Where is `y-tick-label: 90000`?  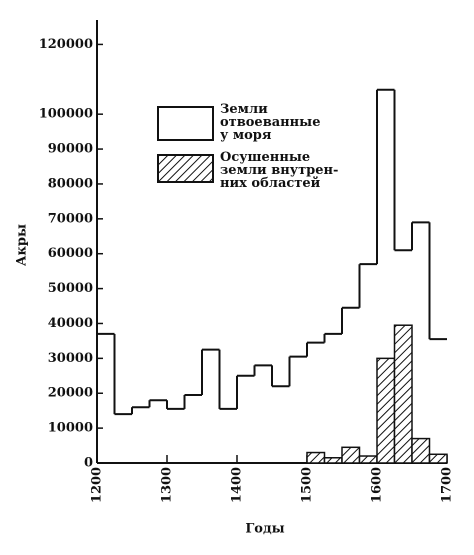
y-tick-label: 90000 is located at coordinates (70, 149).